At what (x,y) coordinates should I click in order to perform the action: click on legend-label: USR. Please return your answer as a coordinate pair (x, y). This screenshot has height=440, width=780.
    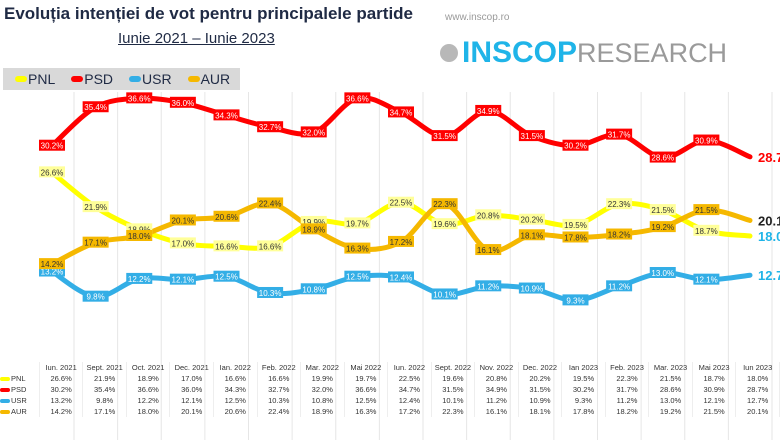
    Looking at the image, I should click on (157, 79).